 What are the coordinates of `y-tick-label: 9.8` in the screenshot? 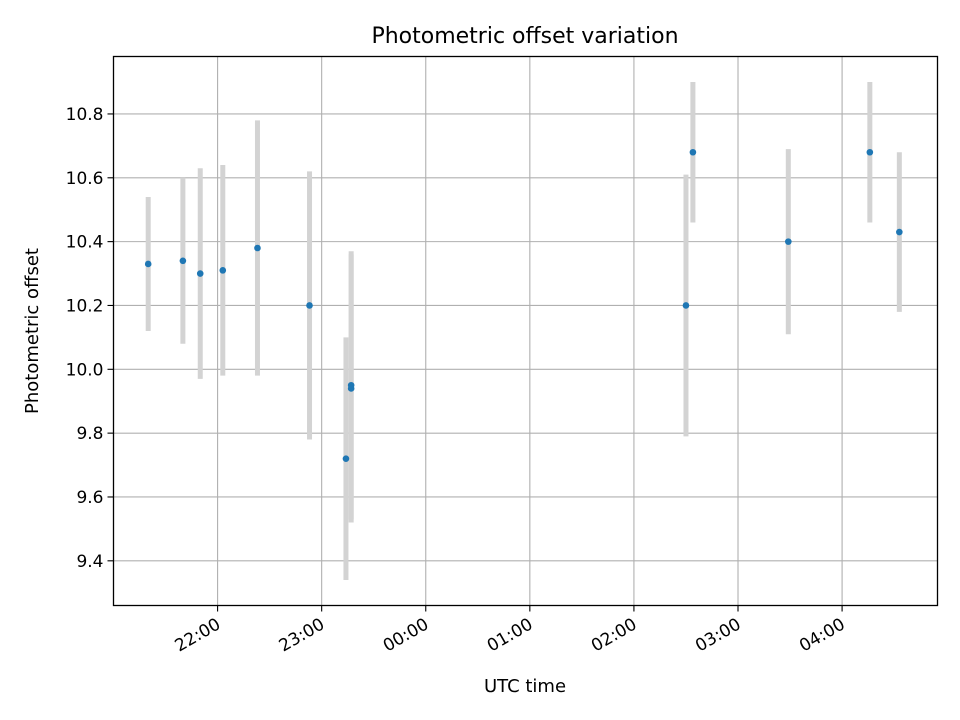 It's located at (89, 434).